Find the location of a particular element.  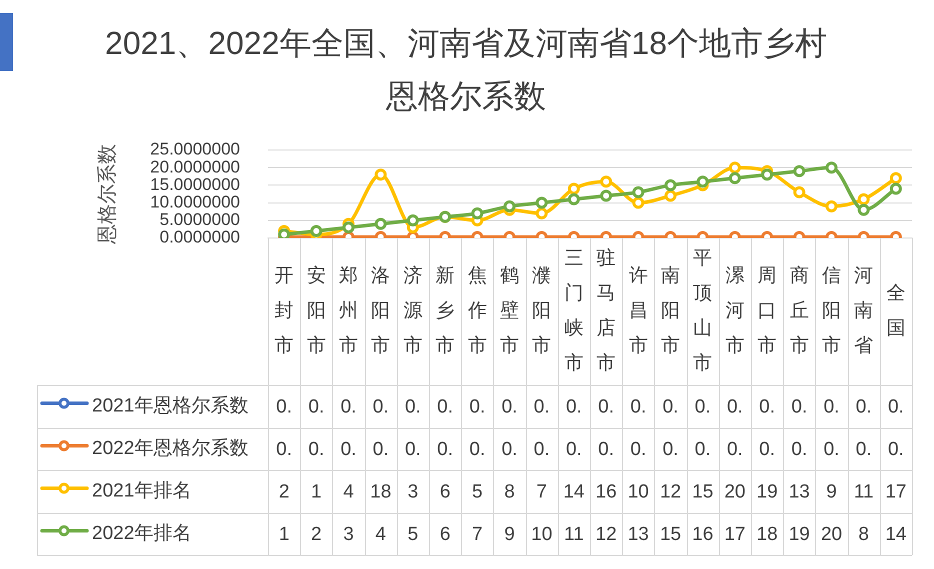

x-tick-label: 驻马店市 is located at coordinates (606, 310).